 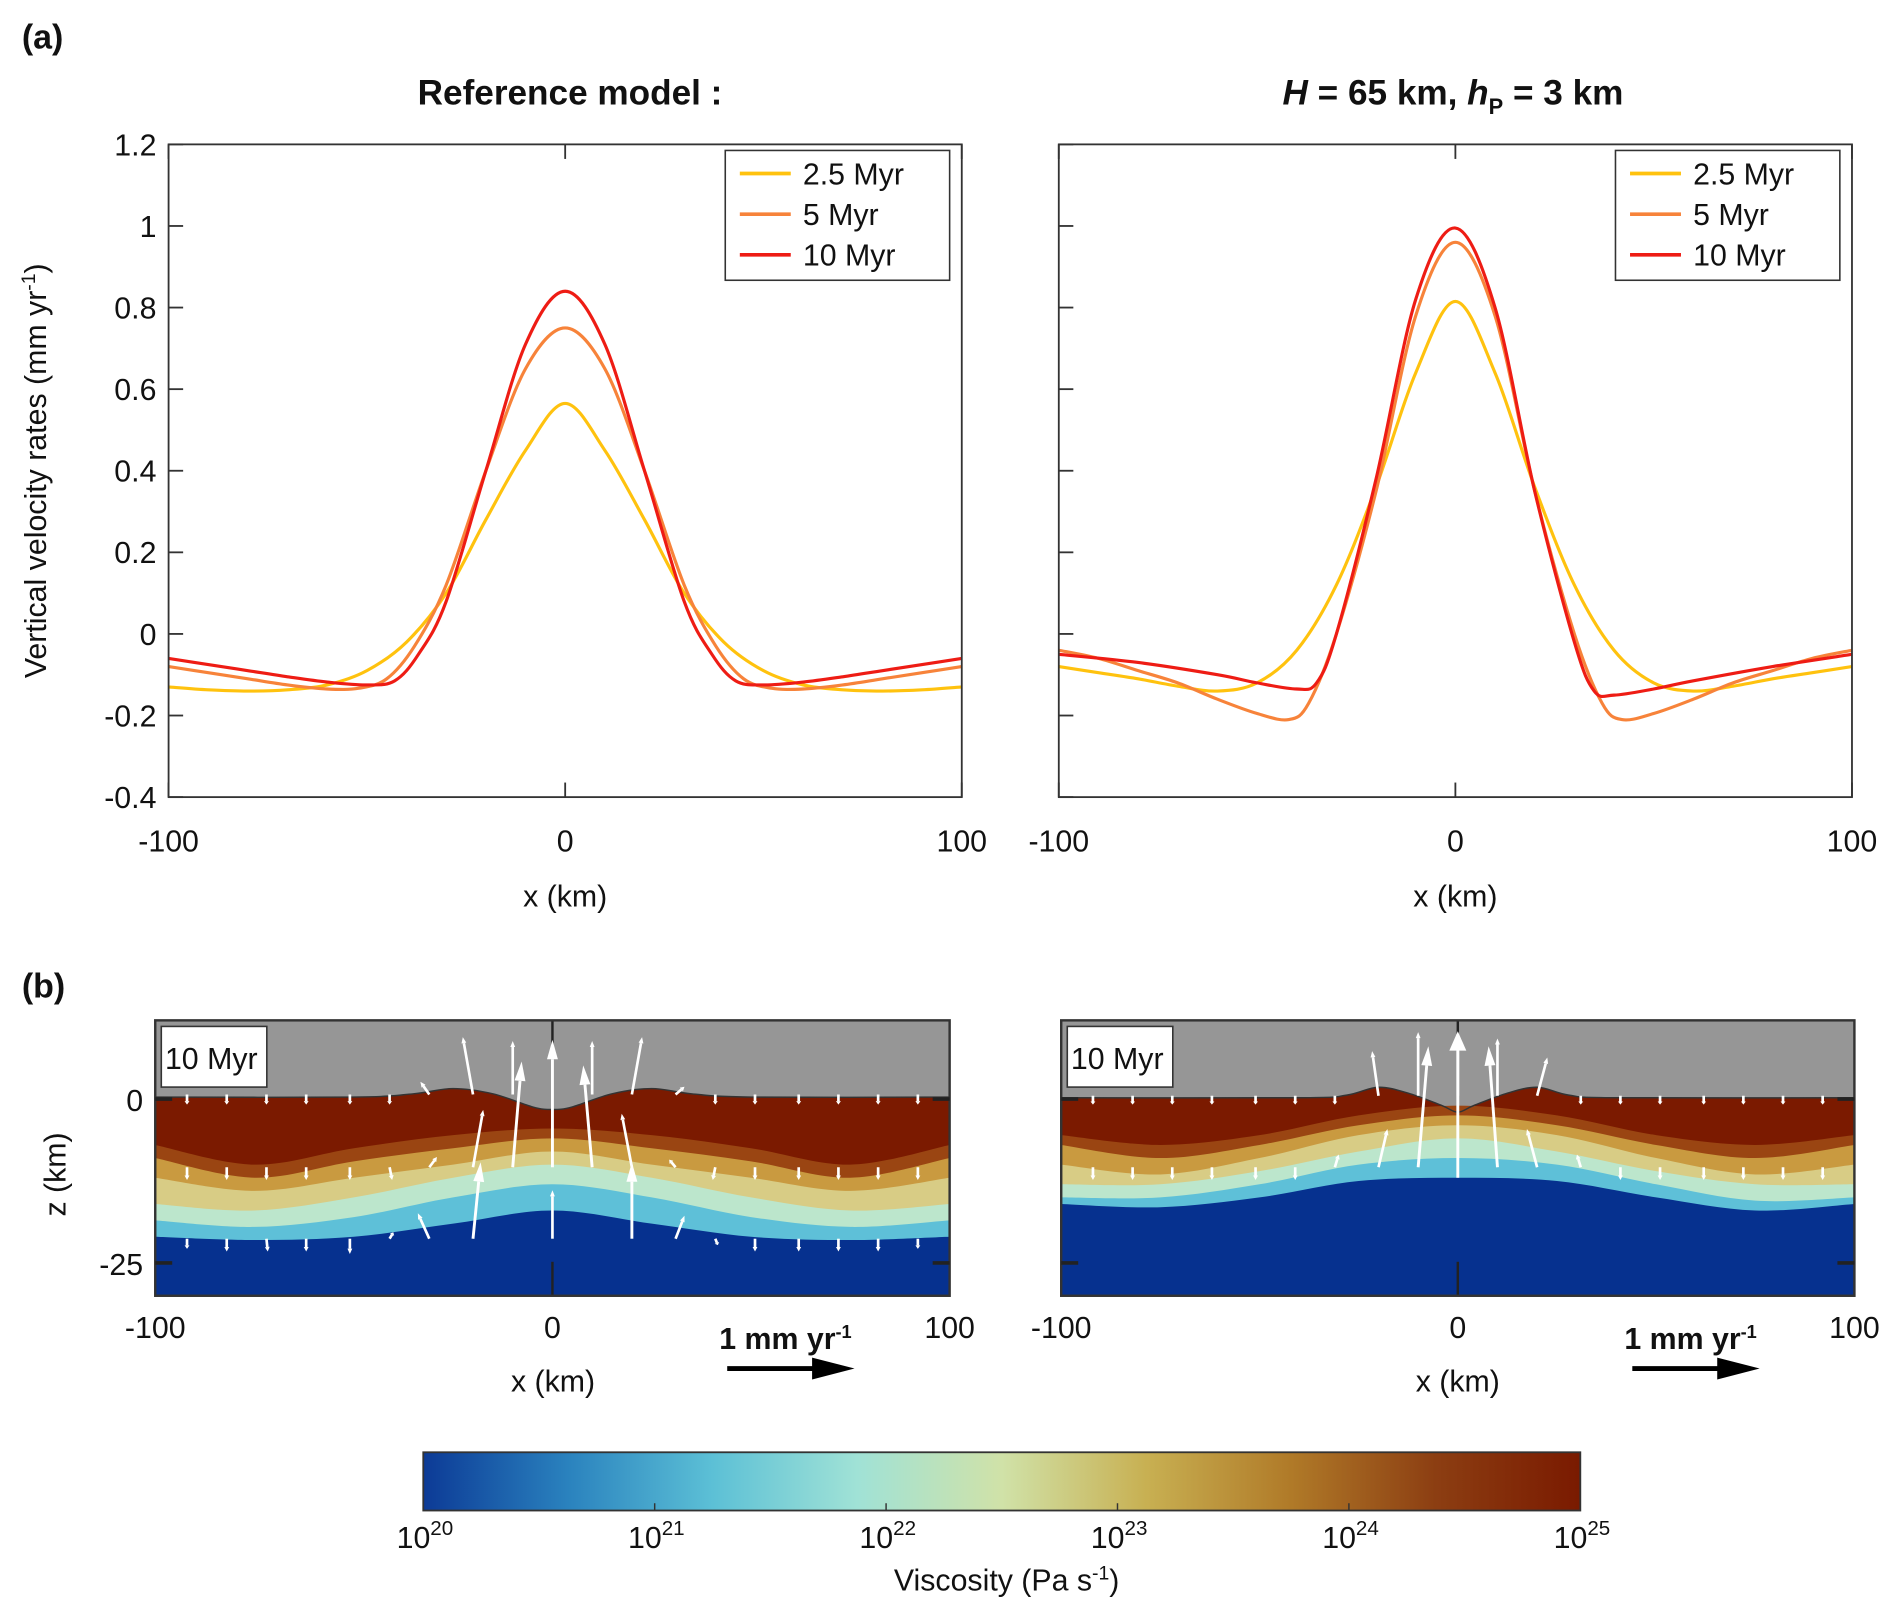 I want to click on scale-label-text: 1 mm yr, so click(x=777, y=1339).